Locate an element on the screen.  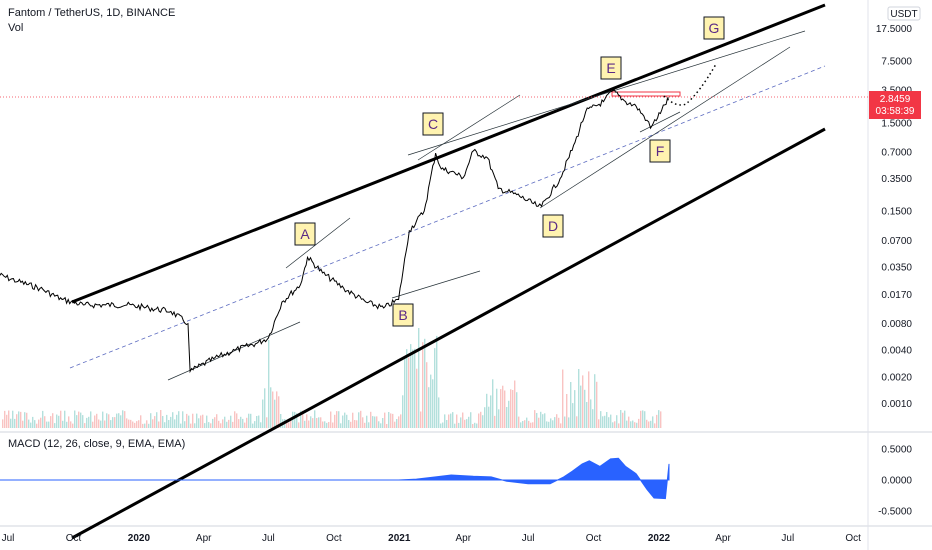
trendline-b2 is located at coordinates (436, 284).